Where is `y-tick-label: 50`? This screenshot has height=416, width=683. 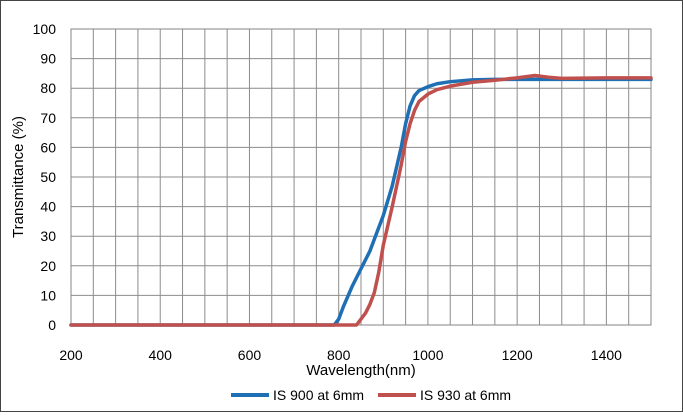 y-tick-label: 50 is located at coordinates (48, 177).